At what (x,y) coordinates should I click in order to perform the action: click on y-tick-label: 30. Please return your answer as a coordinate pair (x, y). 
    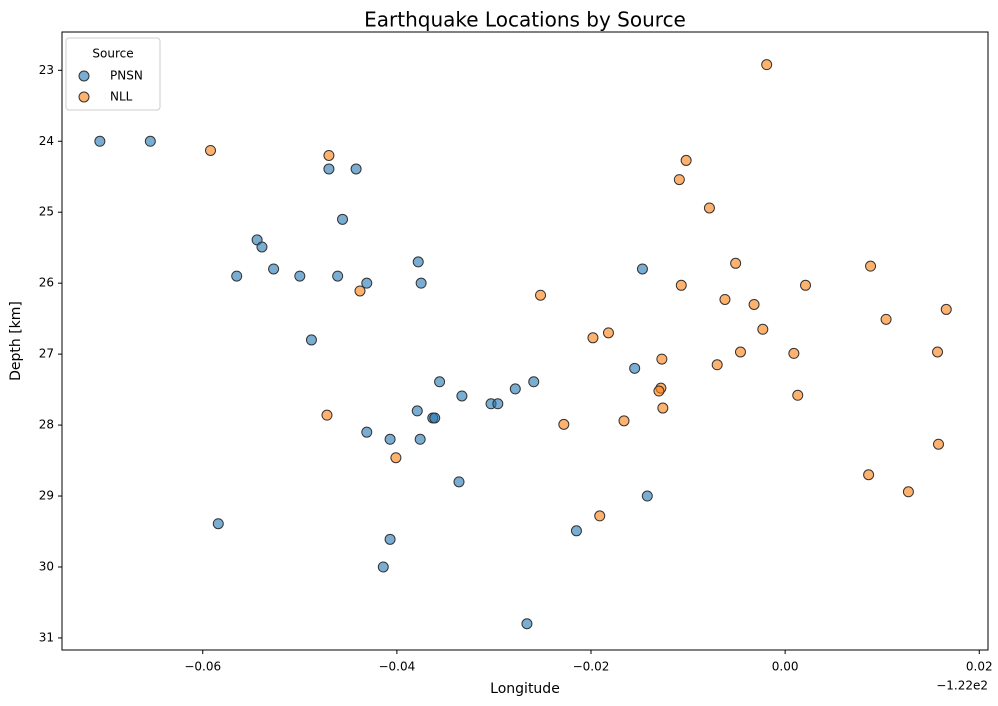
    Looking at the image, I should click on (46, 566).